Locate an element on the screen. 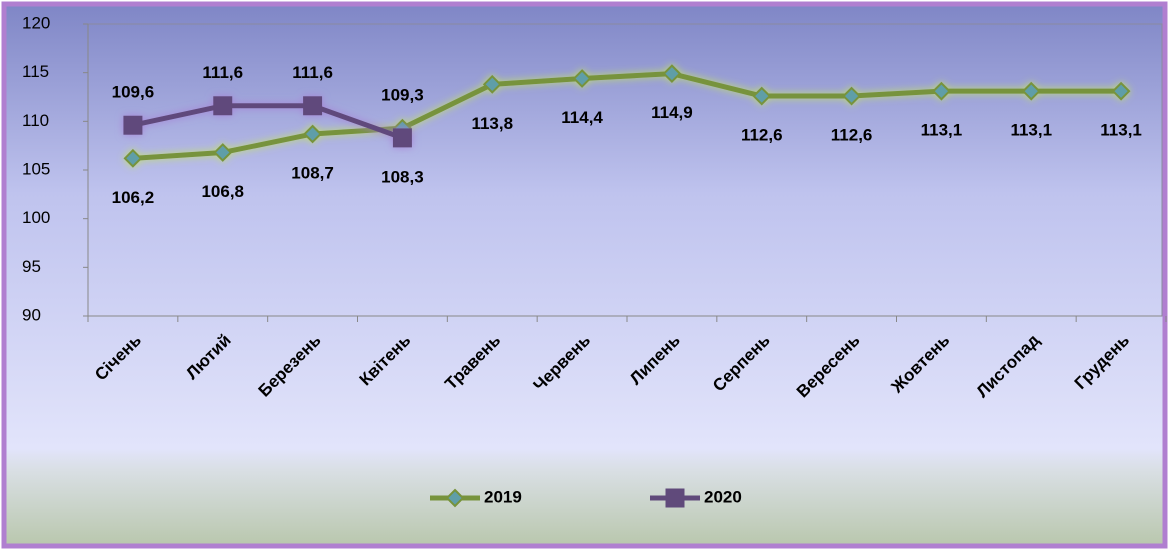 The height and width of the screenshot is (555, 1169). y-tick-label: 95 is located at coordinates (31, 266).